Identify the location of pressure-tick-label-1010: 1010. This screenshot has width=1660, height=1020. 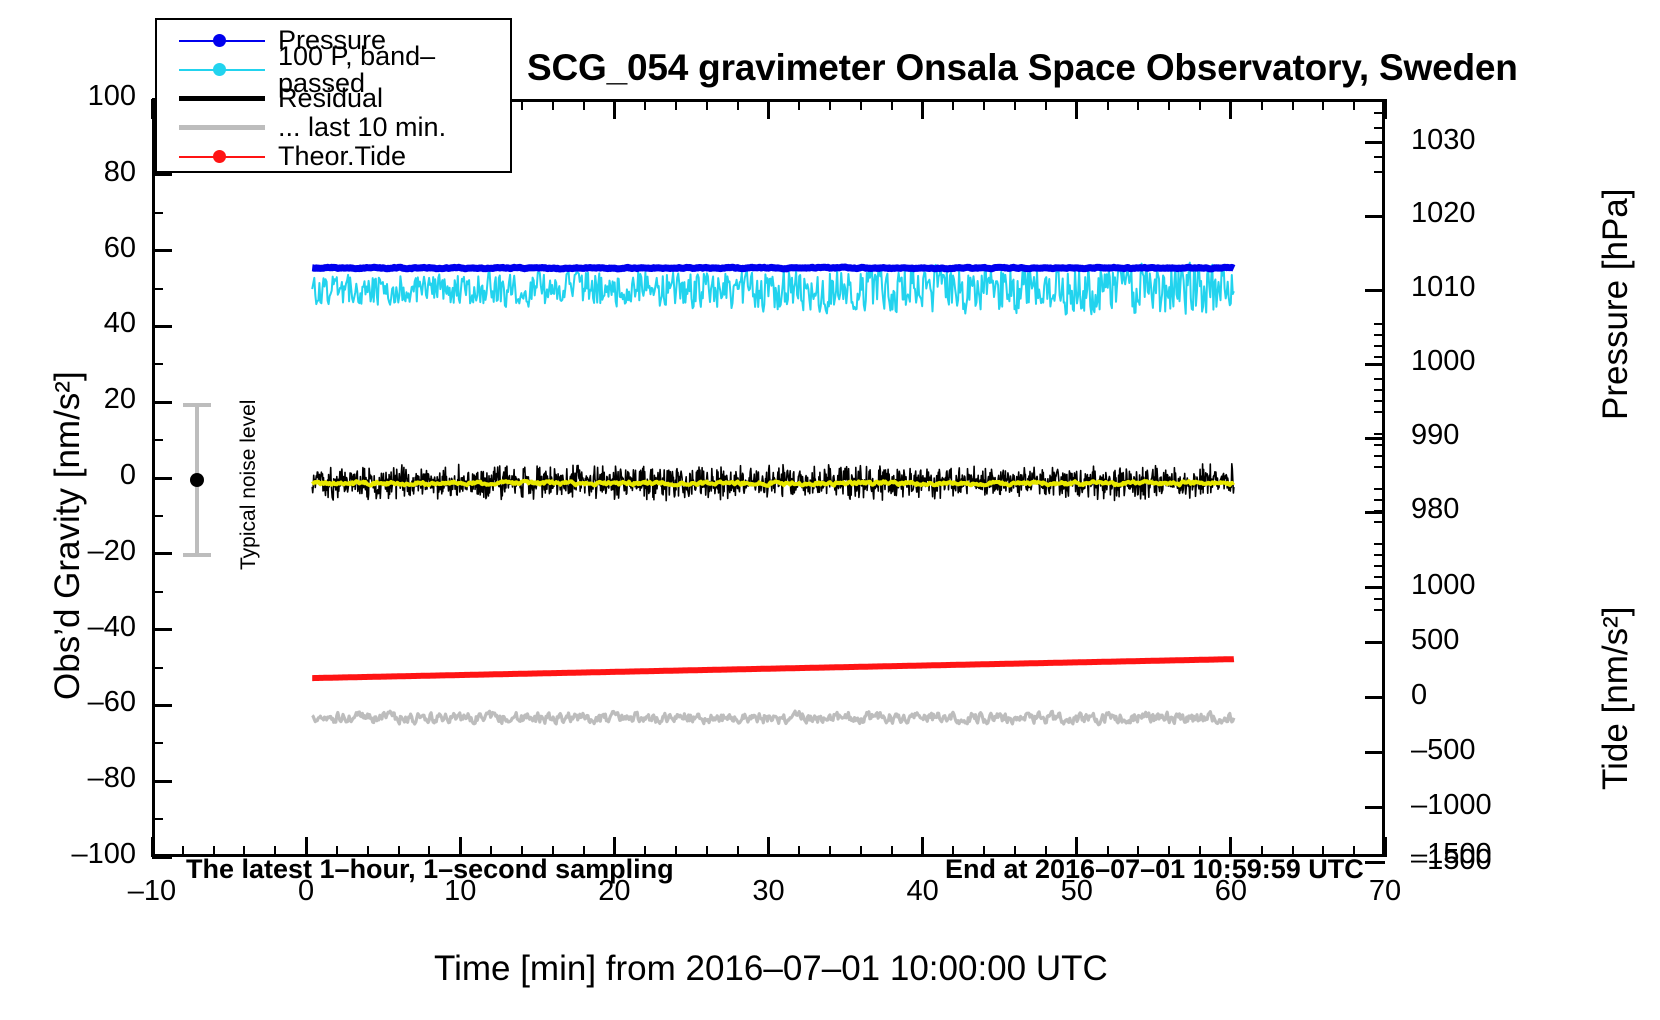
(1443, 287).